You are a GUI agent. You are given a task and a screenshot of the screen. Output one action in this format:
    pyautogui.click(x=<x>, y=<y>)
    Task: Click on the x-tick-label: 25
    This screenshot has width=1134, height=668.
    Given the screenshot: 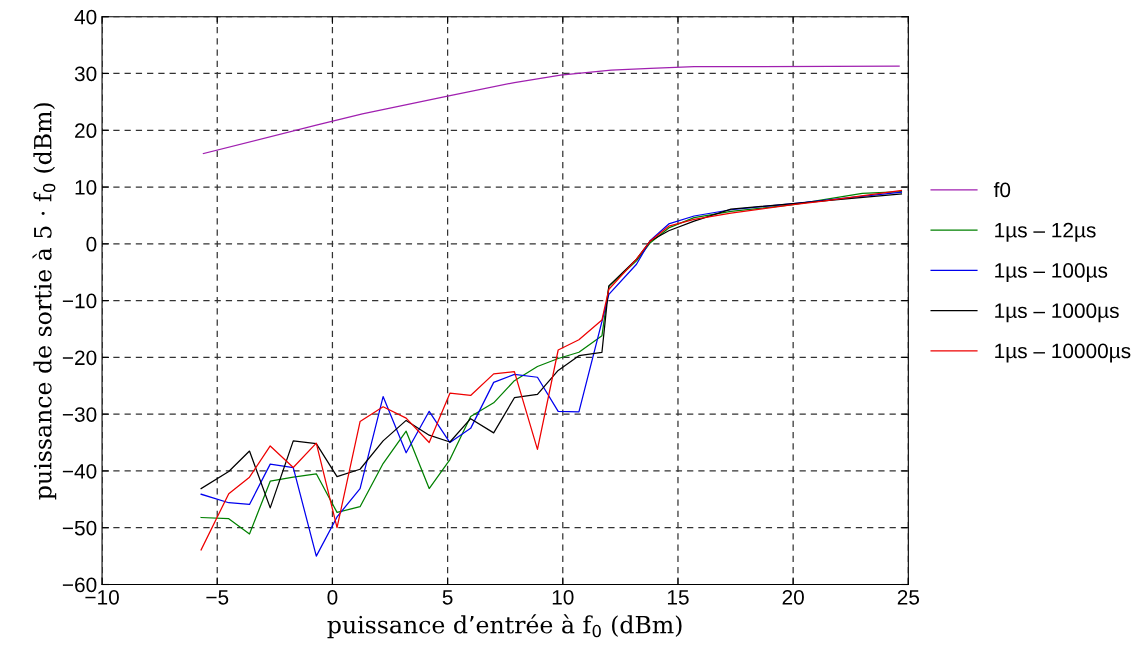 What is the action you would take?
    pyautogui.click(x=908, y=597)
    